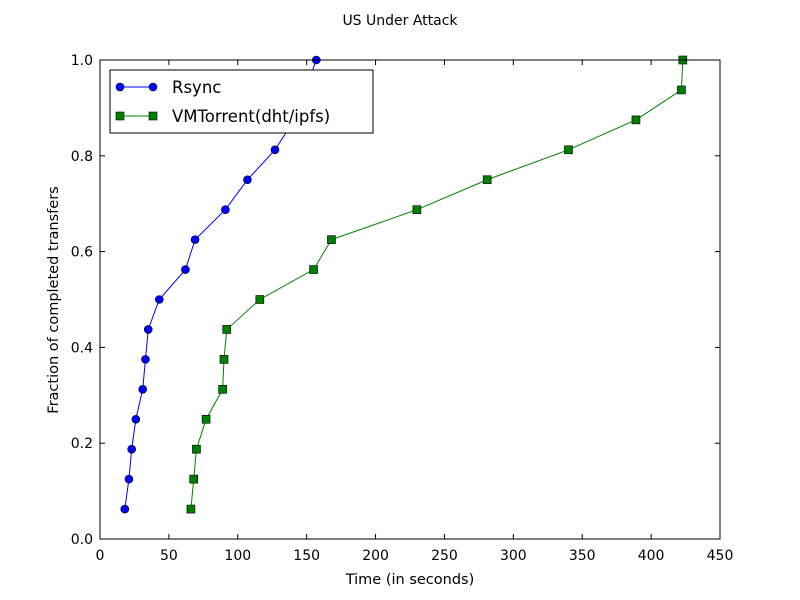 This screenshot has height=600, width=800. I want to click on y-tick-label: 0.6, so click(82, 253).